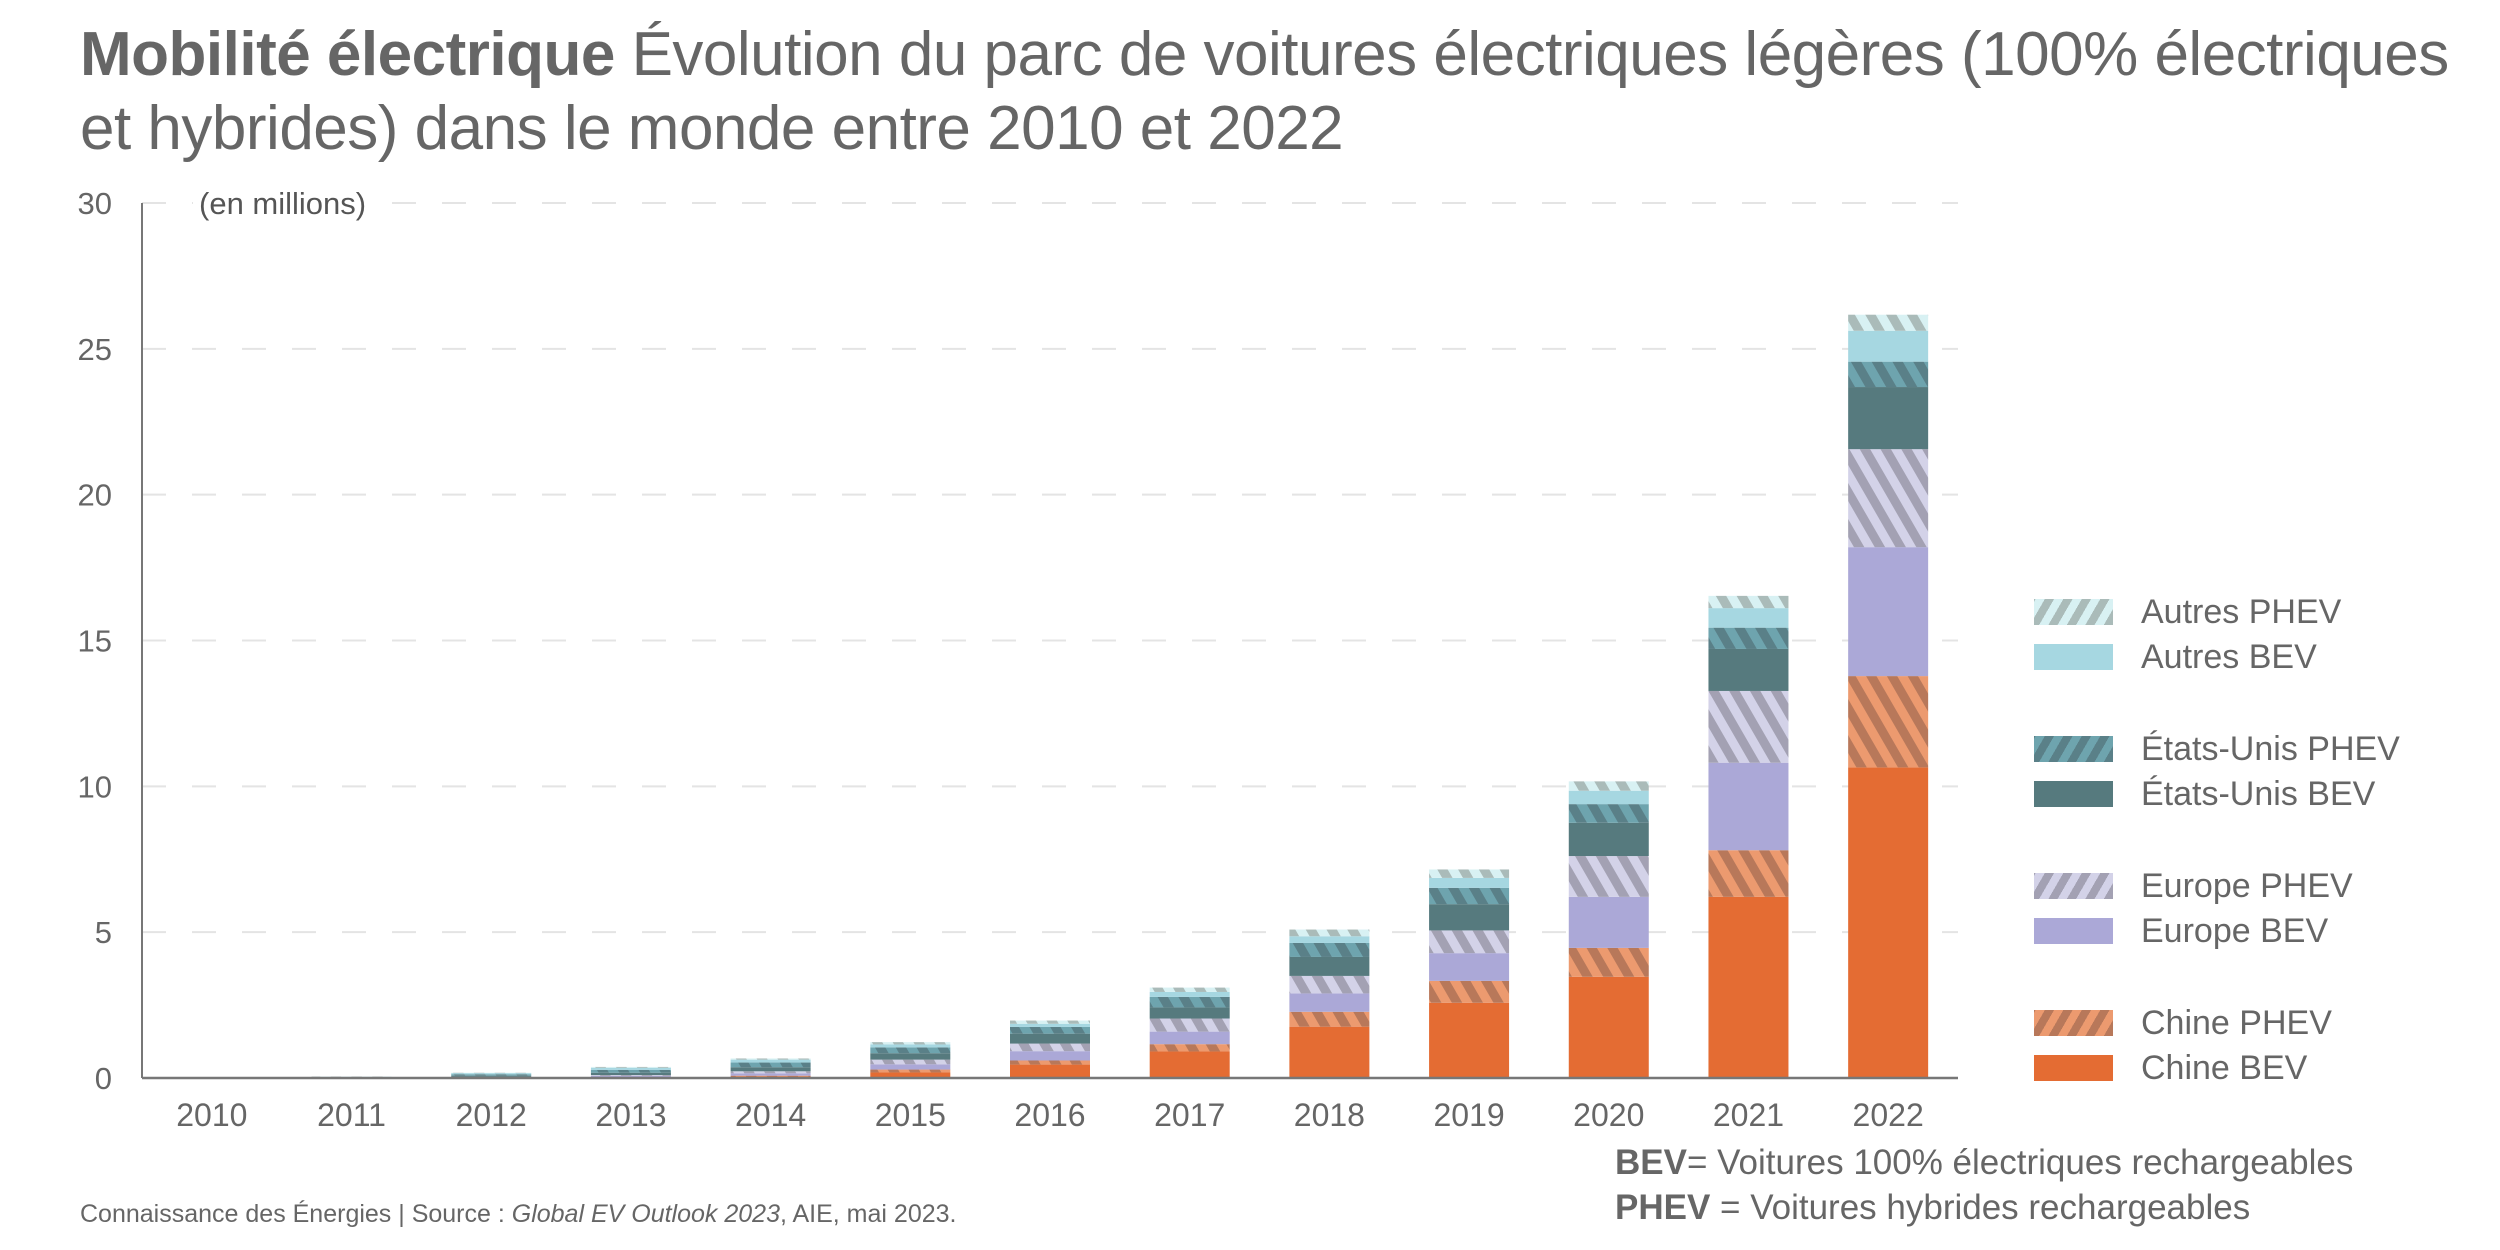 The width and height of the screenshot is (2500, 1250). I want to click on bar-chine-bev-2019, so click(1469, 1040).